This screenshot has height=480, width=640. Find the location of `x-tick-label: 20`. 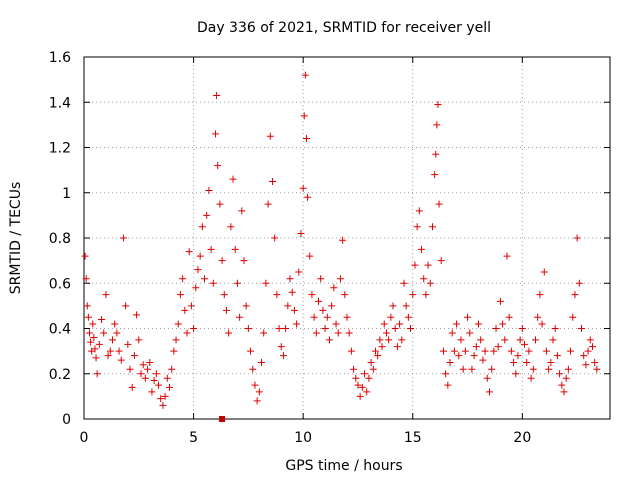

x-tick-label: 20 is located at coordinates (522, 438).